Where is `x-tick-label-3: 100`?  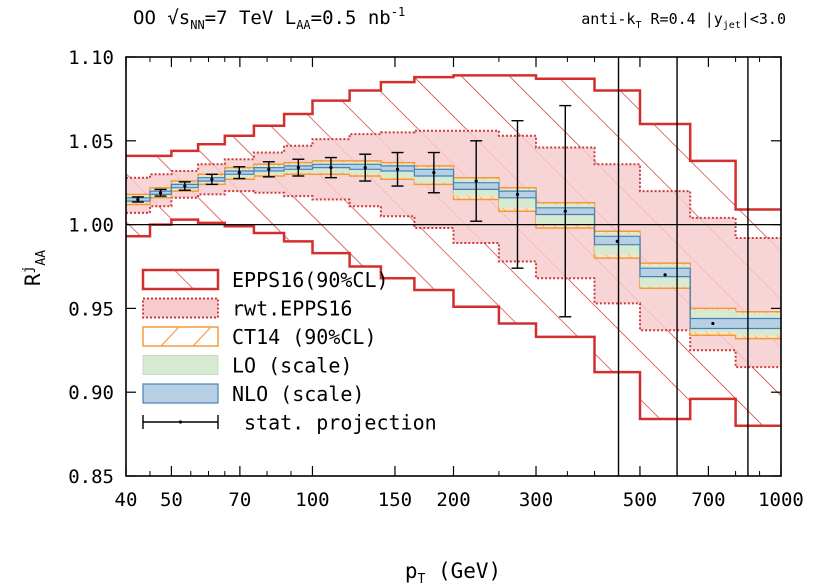
x-tick-label-3: 100 is located at coordinates (312, 500).